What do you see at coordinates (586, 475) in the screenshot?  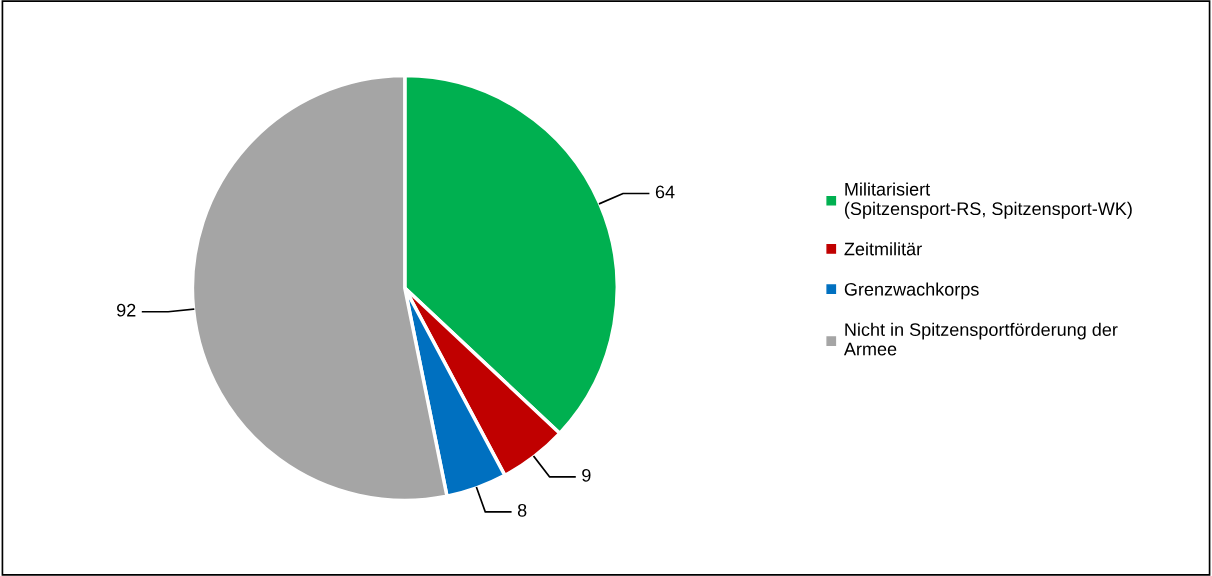 I see `data-label: 9` at bounding box center [586, 475].